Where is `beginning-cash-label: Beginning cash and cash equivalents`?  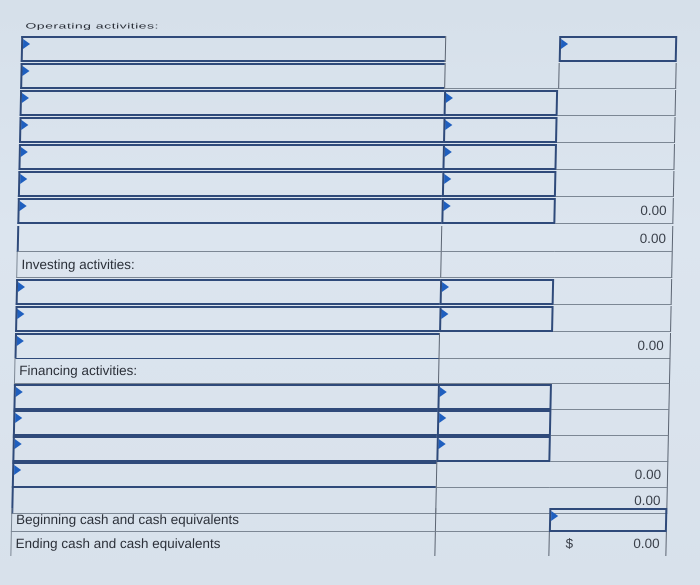 beginning-cash-label: Beginning cash and cash equivalents is located at coordinates (127, 519).